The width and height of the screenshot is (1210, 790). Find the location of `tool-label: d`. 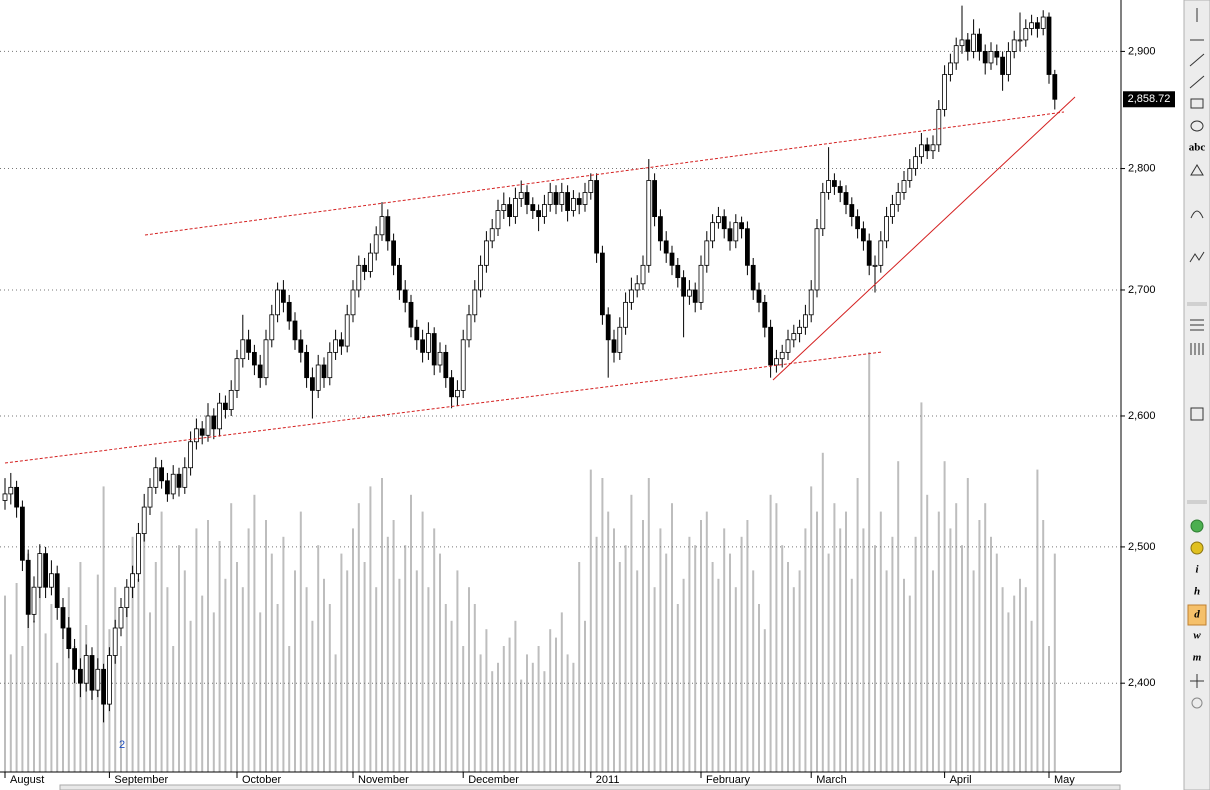

tool-label: d is located at coordinates (1197, 615).